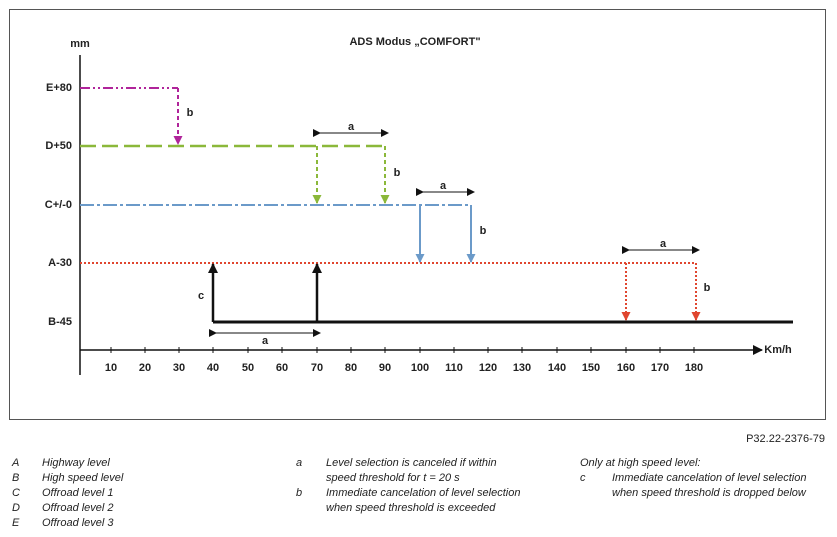  Describe the element at coordinates (16, 463) in the screenshot. I see `legend-key: A` at that location.